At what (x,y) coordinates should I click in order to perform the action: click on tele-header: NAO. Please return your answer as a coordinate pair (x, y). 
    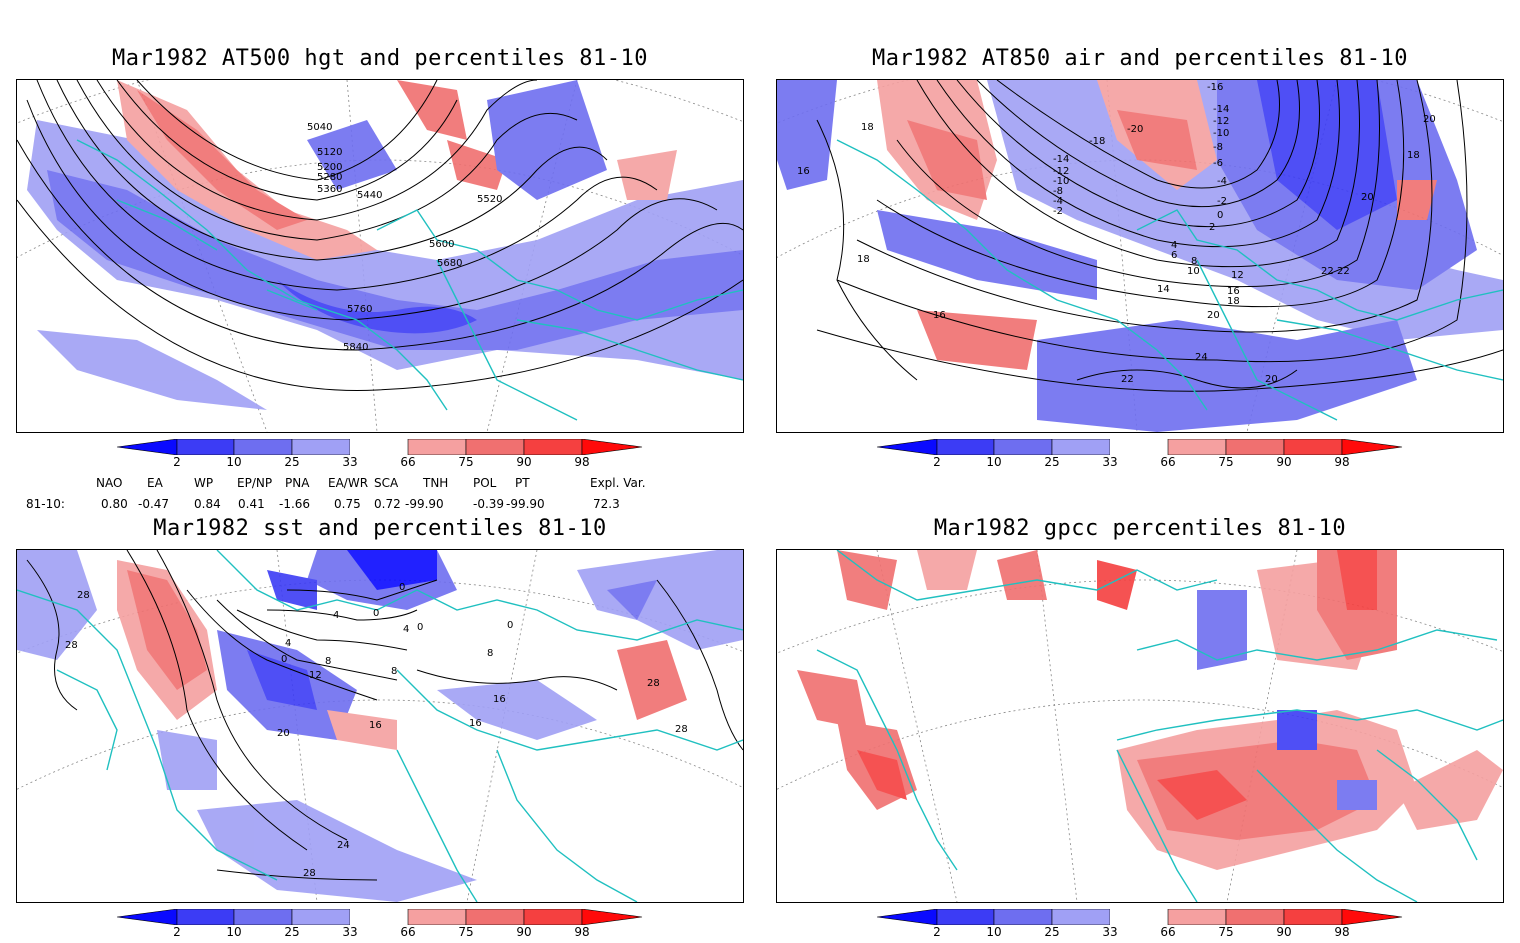
    Looking at the image, I should click on (109, 483).